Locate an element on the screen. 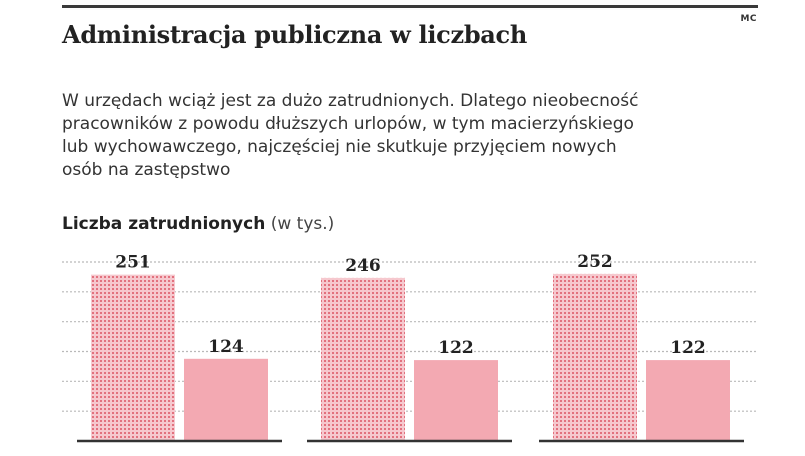 The width and height of the screenshot is (805, 456). chart-title: Administracja publiczna w liczbach is located at coordinates (295, 34).